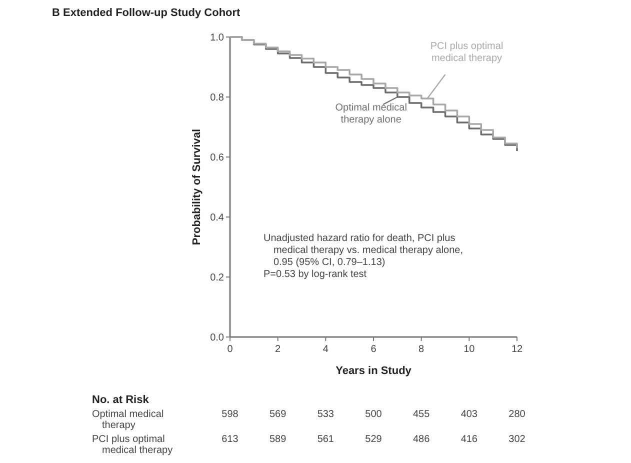  Describe the element at coordinates (374, 371) in the screenshot. I see `x-axis-title: Years in Study` at that location.